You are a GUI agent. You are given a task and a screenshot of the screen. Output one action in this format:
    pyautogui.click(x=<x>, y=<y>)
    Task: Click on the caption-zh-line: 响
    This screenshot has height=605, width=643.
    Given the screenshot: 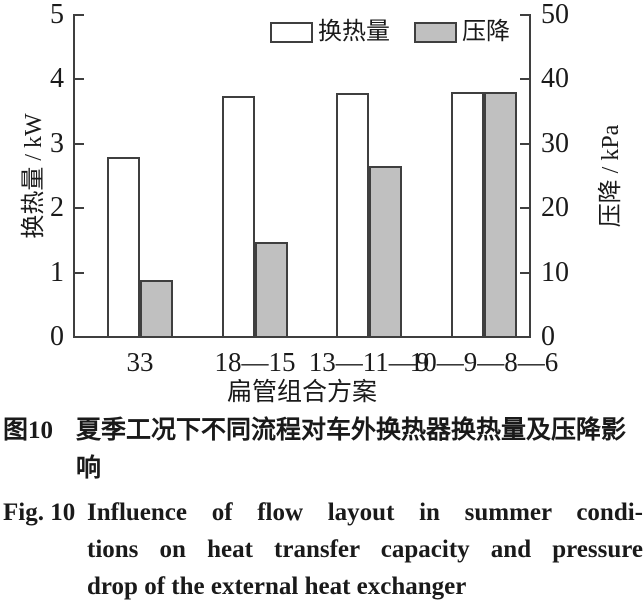 What is the action you would take?
    pyautogui.click(x=89, y=468)
    